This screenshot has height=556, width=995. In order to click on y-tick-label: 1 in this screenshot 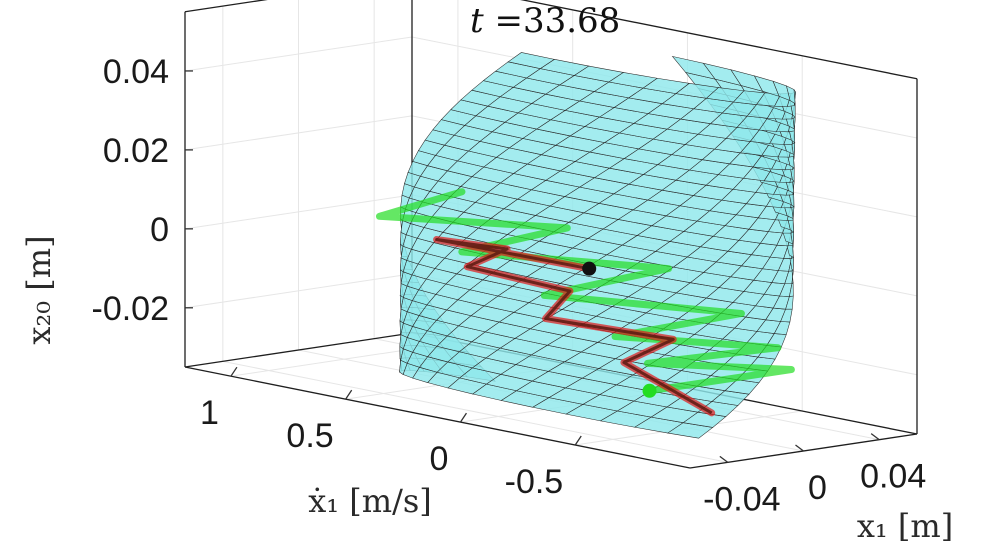, I will do `click(209, 413)`.